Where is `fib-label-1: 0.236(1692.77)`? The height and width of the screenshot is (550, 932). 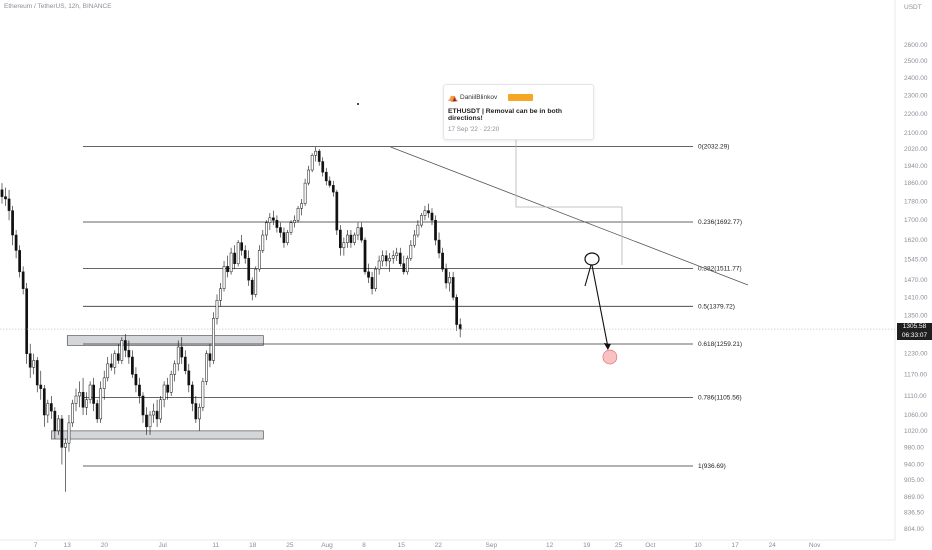
fib-label-1: 0.236(1692.77) is located at coordinates (720, 222).